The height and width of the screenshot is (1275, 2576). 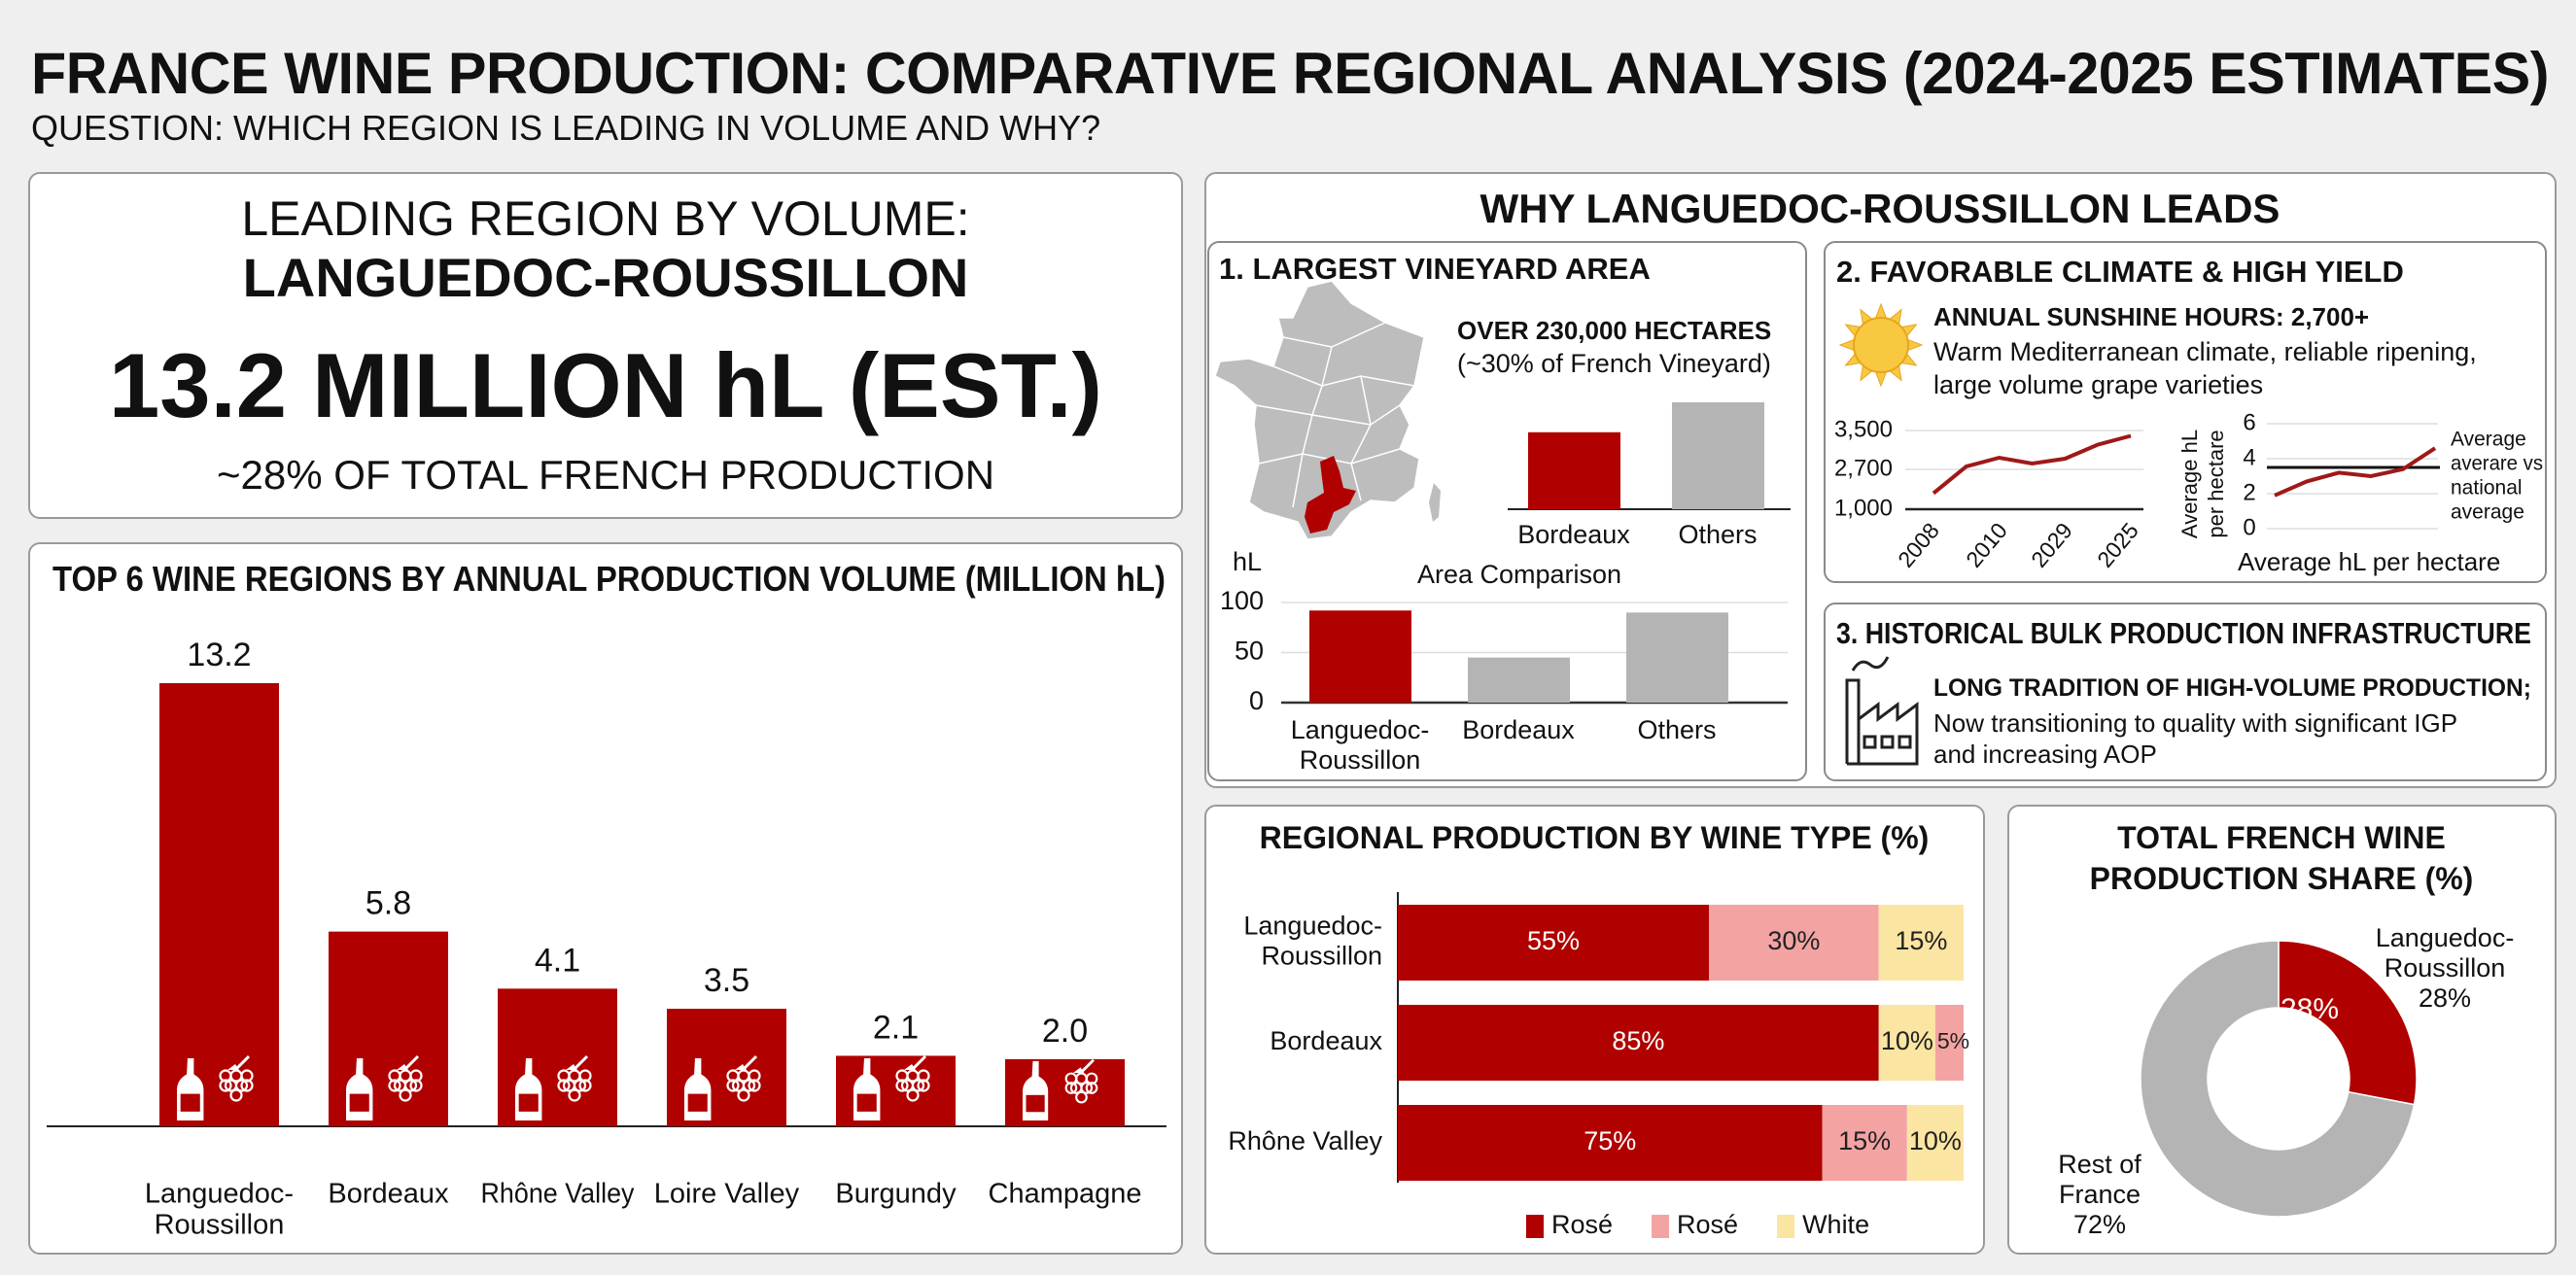 What do you see at coordinates (1952, 1043) in the screenshot?
I see `bar-segment: 5%` at bounding box center [1952, 1043].